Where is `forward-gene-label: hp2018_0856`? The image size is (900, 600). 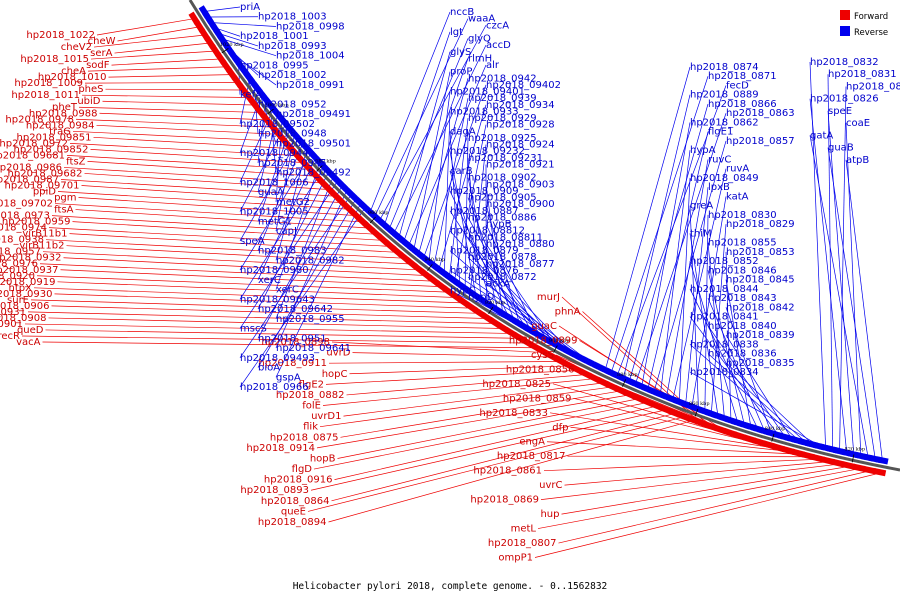 forward-gene-label: hp2018_0856 is located at coordinates (540, 369).